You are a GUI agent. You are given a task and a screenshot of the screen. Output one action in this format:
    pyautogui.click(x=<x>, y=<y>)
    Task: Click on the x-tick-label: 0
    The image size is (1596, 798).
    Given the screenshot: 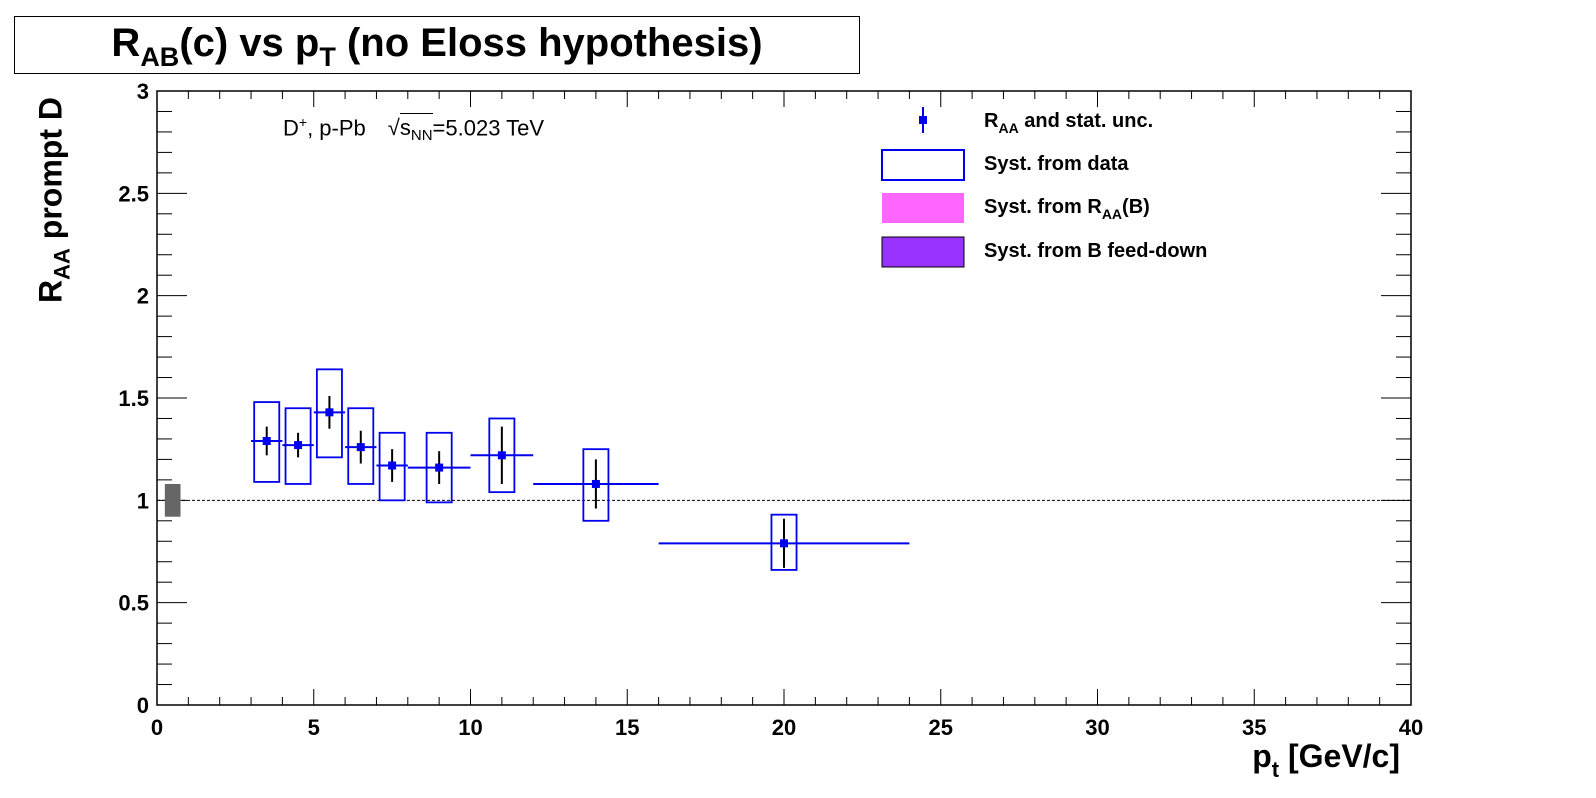 What is the action you would take?
    pyautogui.click(x=157, y=727)
    